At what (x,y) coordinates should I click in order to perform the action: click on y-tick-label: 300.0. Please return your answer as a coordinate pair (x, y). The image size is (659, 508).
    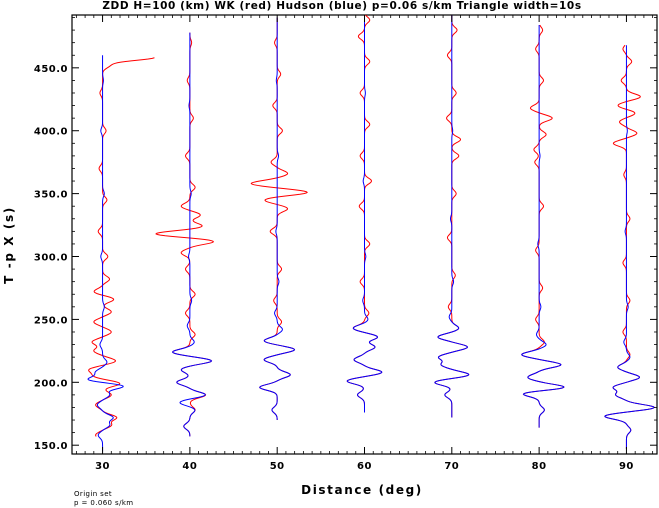
    Looking at the image, I should click on (51, 258).